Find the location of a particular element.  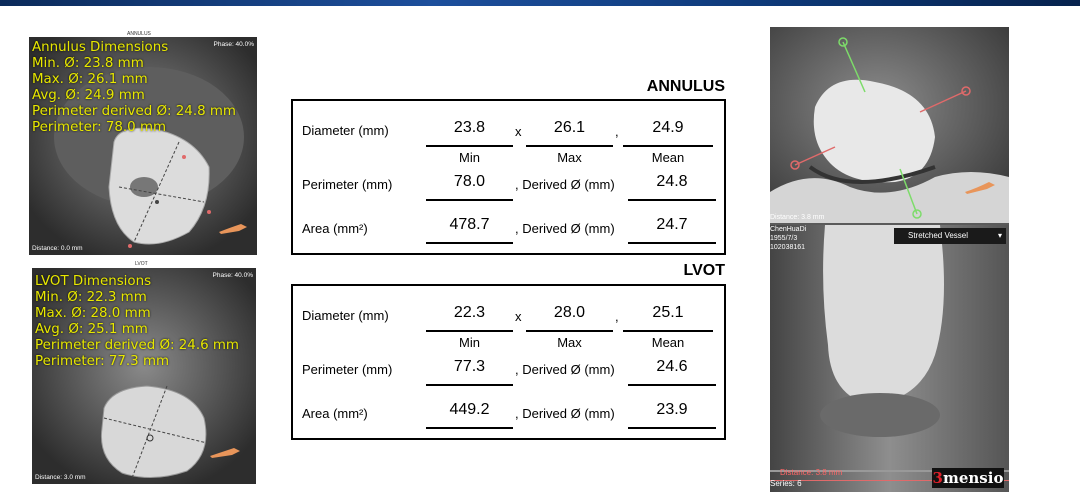

lvot-mean-value: 25.1 is located at coordinates (668, 312).